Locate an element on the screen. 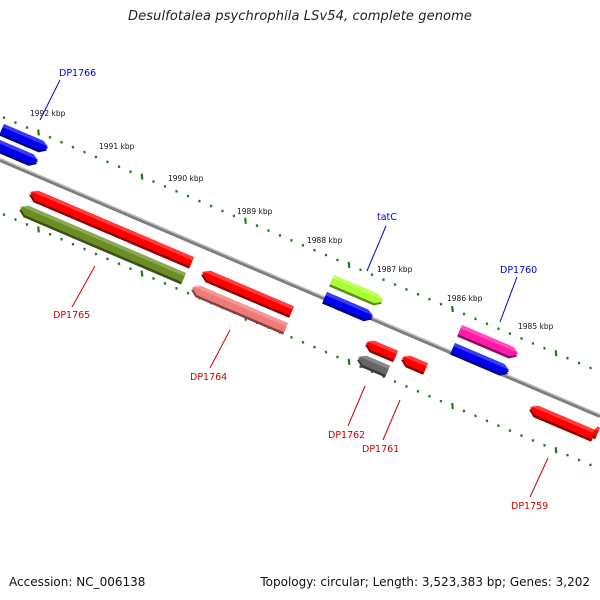 The image size is (600, 600). gene-arrow-a2 is located at coordinates (20, 154).